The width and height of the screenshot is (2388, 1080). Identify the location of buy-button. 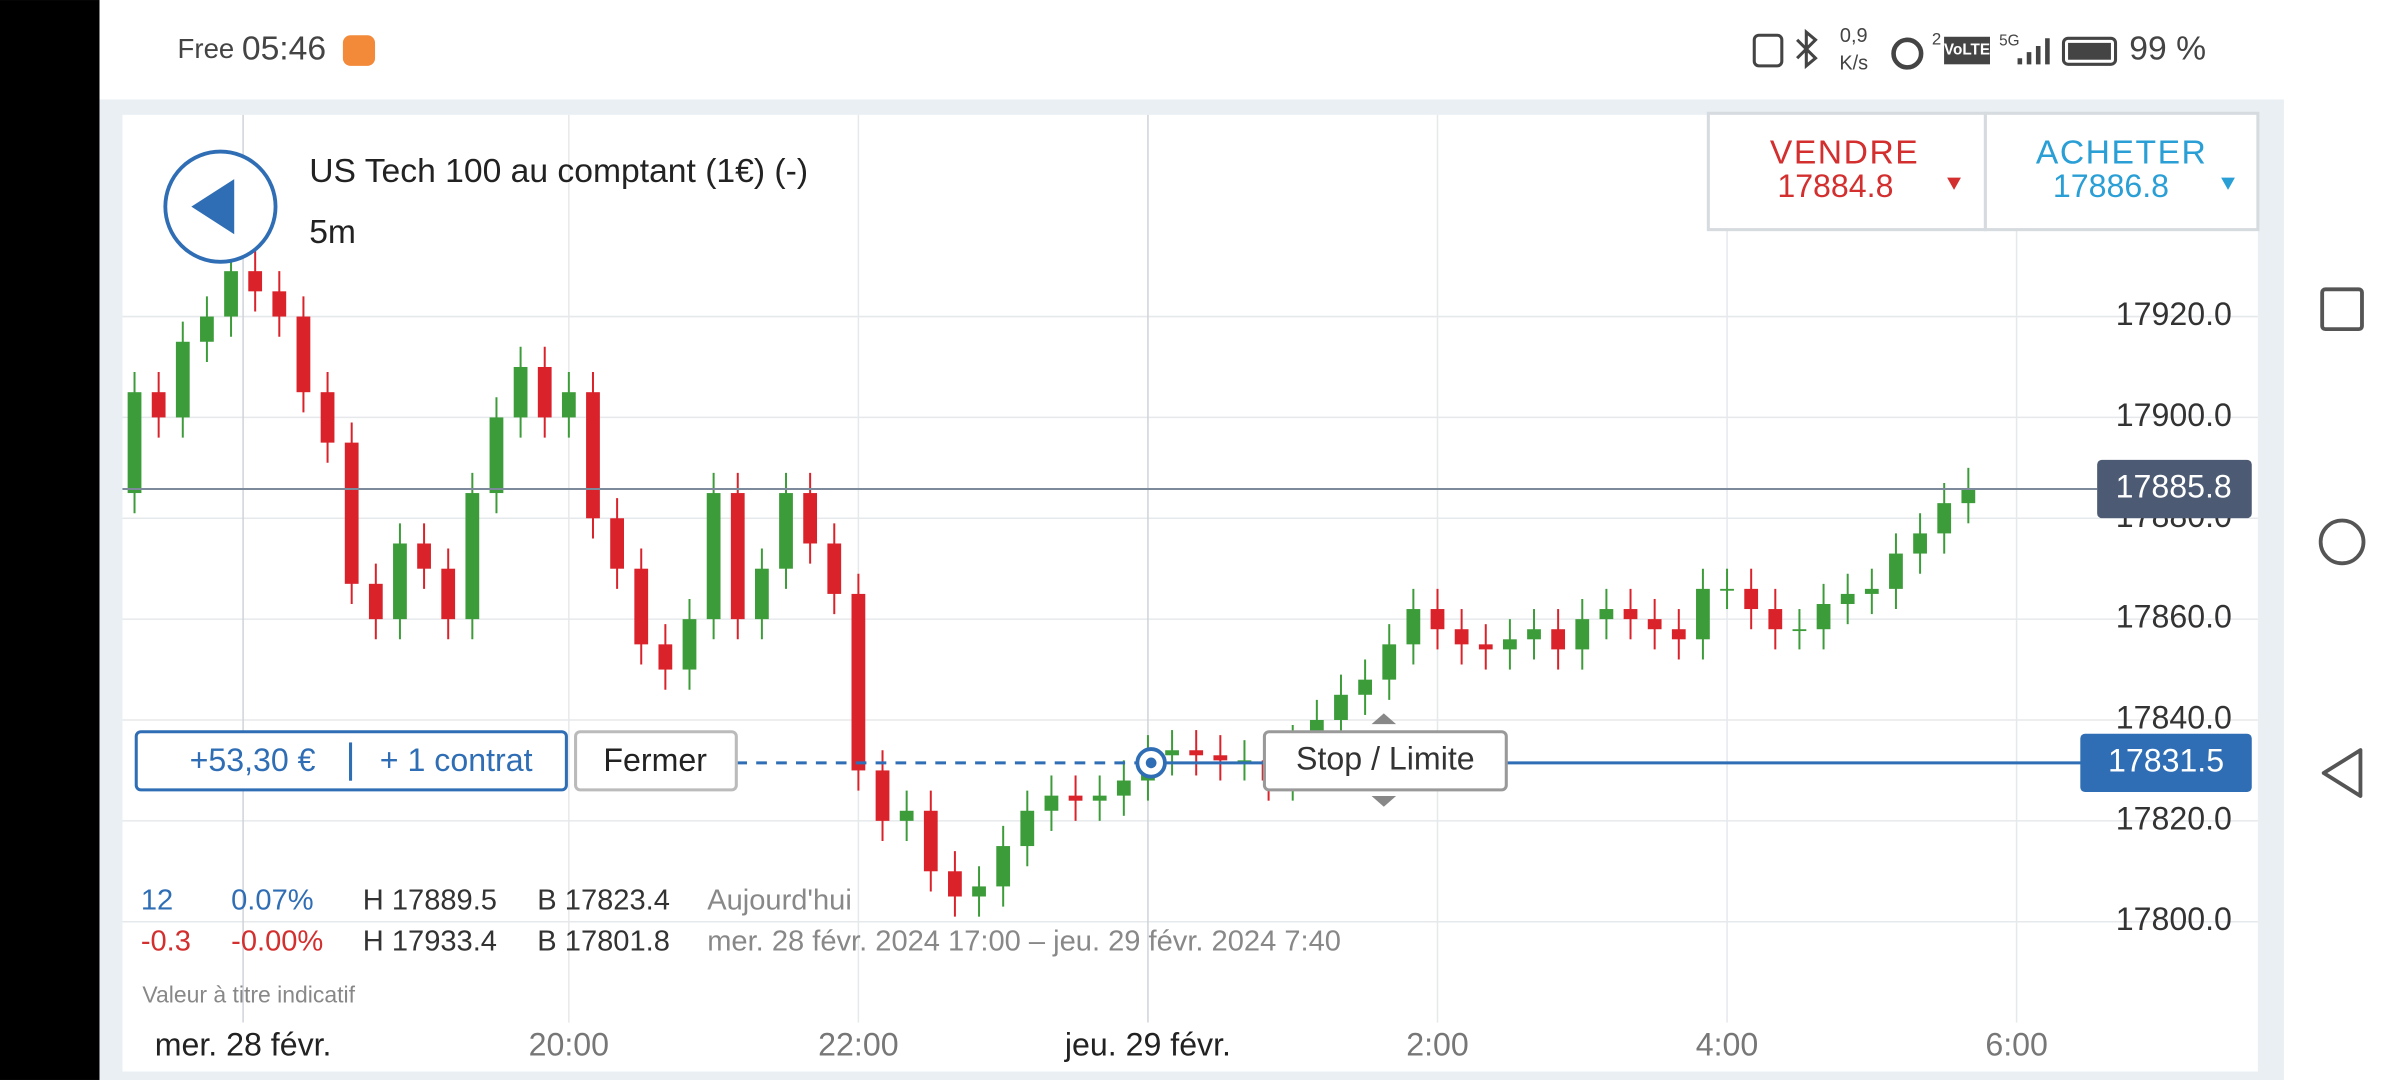
(2121, 171).